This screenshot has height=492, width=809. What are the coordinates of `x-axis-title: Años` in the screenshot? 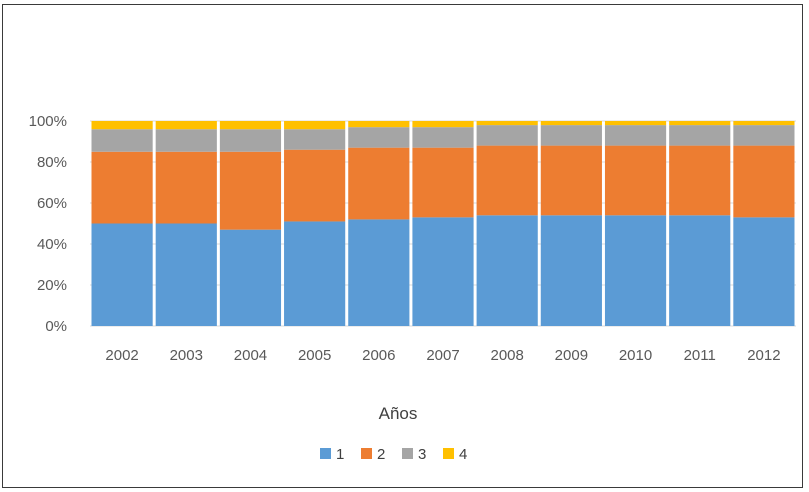 It's located at (398, 413).